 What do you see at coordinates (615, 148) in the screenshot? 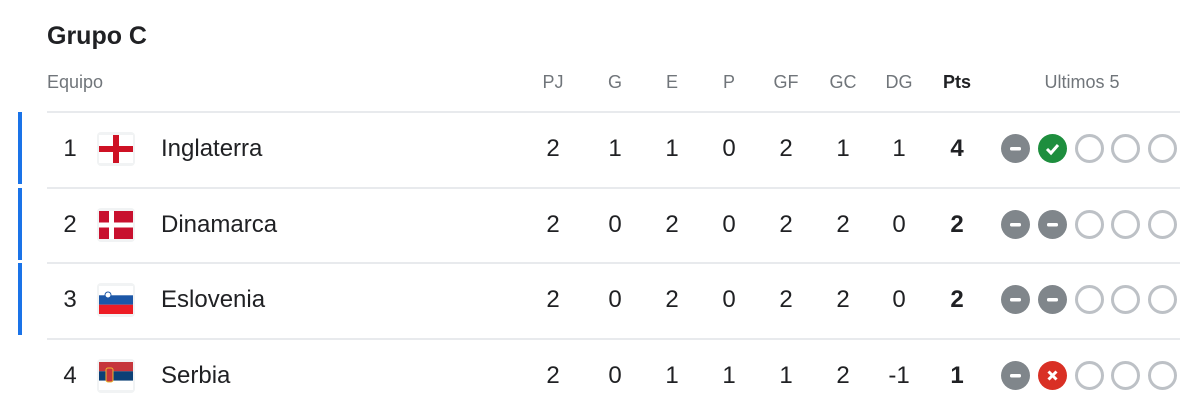
I see `stat-g: 1` at bounding box center [615, 148].